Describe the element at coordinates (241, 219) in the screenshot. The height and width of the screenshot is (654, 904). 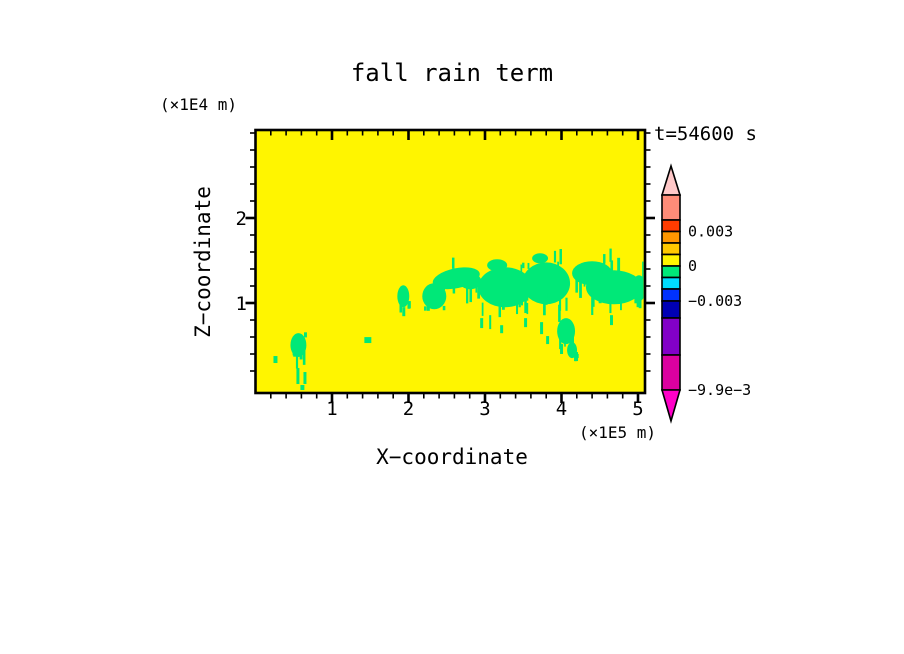
I see `y-tick-label: 2` at that location.